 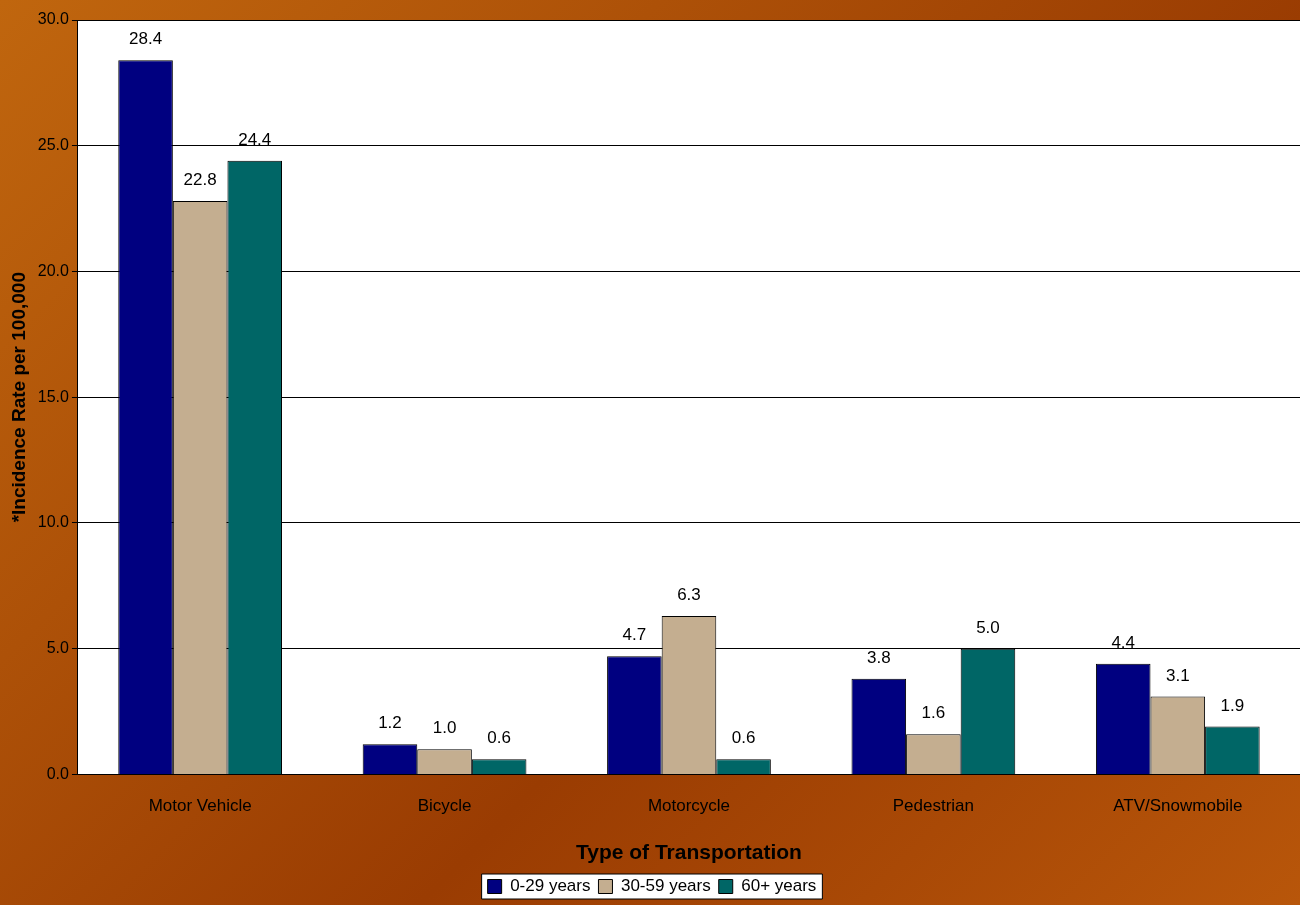 What do you see at coordinates (779, 886) in the screenshot?
I see `legend-label: 60+ years` at bounding box center [779, 886].